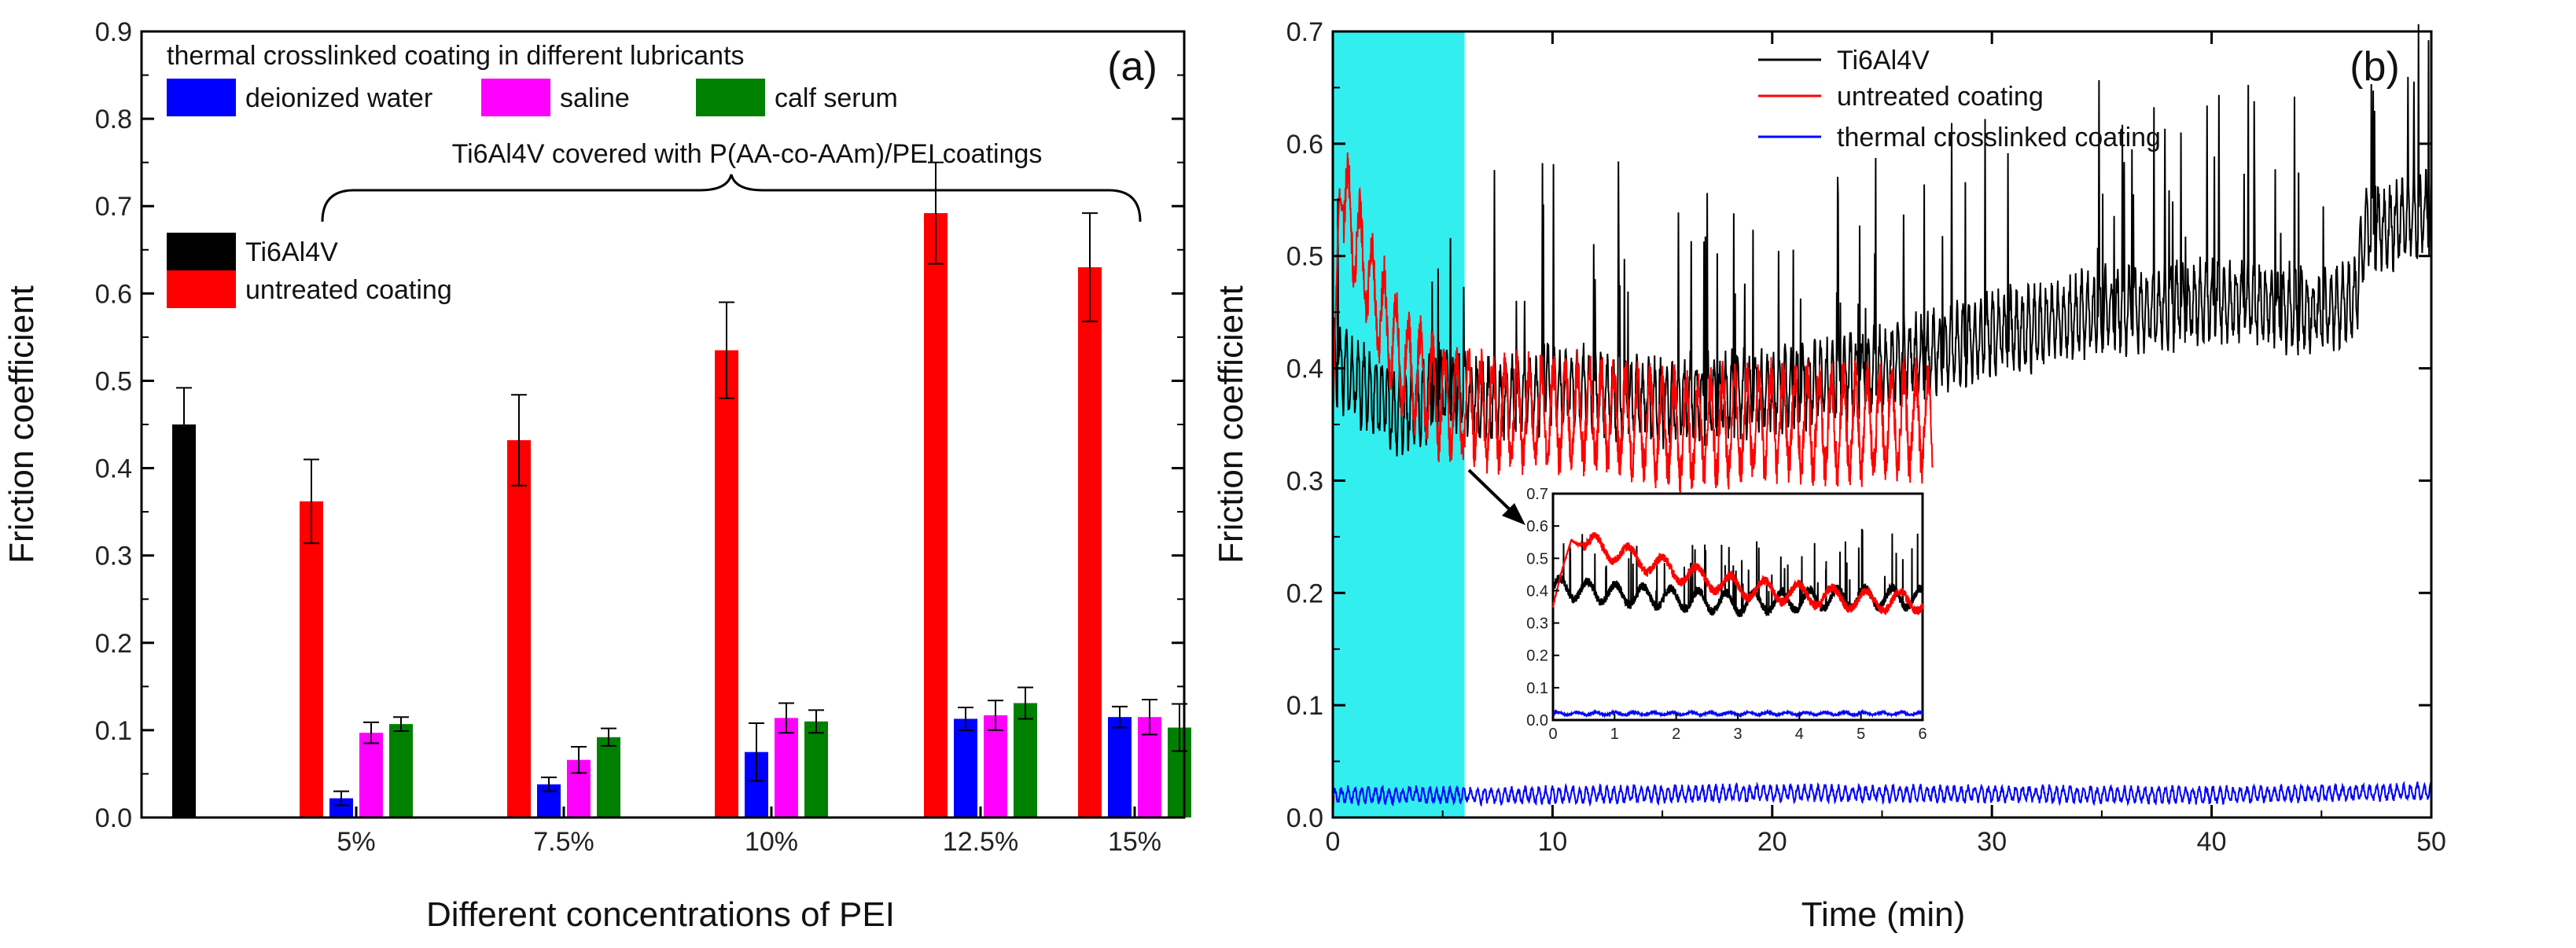 The image size is (2576, 948). I want to click on y-tick-label-a: 0.4, so click(114, 469).